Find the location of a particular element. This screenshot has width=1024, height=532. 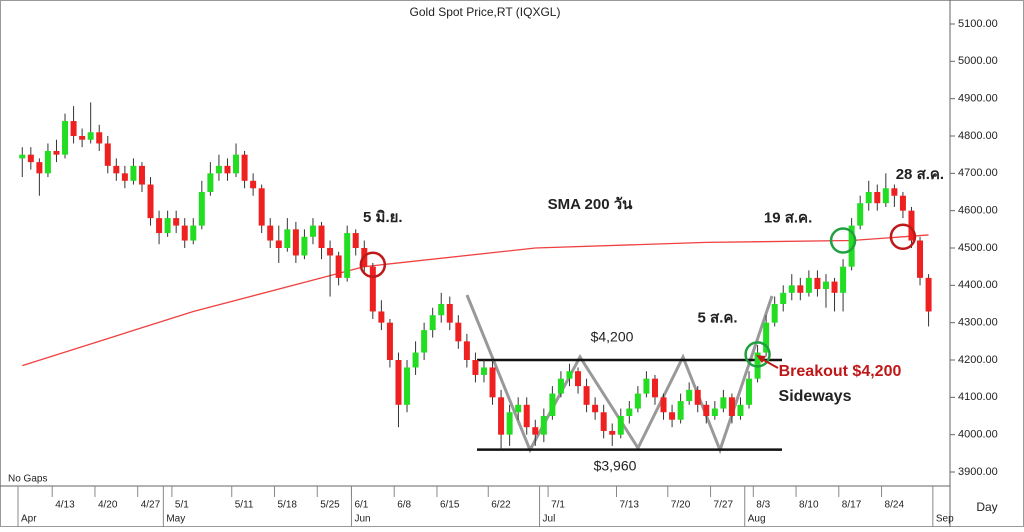

level-label: $3,960 is located at coordinates (615, 466).